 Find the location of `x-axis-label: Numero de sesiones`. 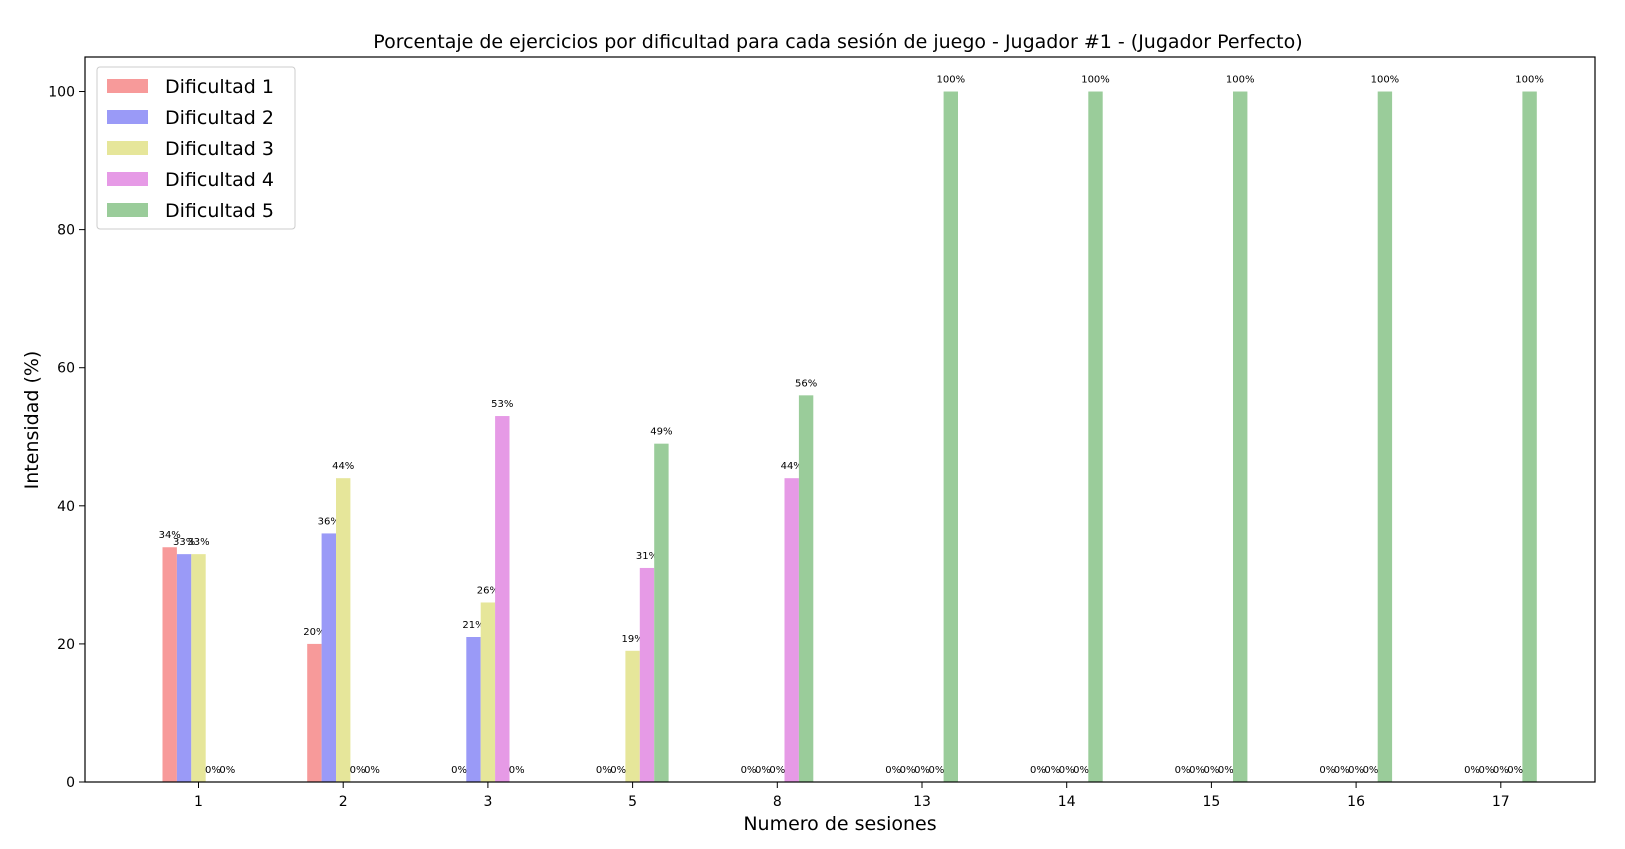

x-axis-label: Numero de sesiones is located at coordinates (839, 824).